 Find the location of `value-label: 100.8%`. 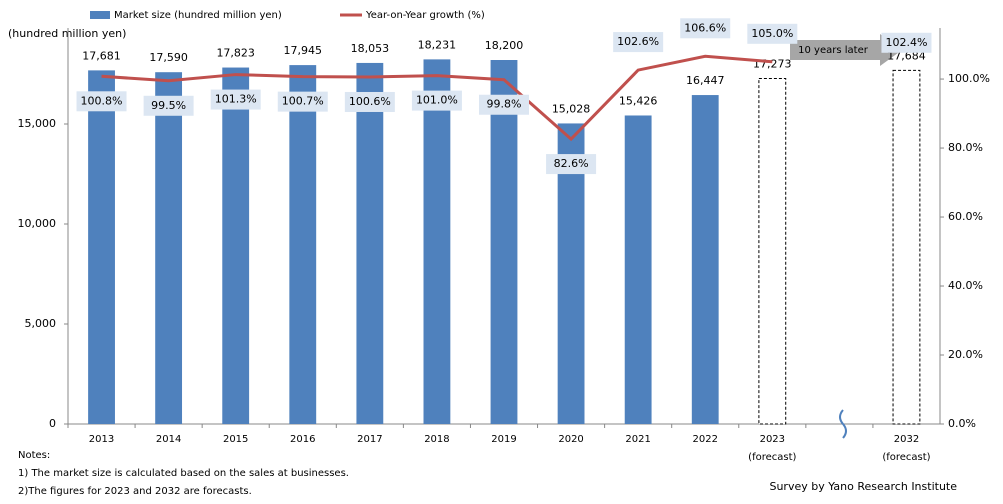

value-label: 100.8% is located at coordinates (102, 100).